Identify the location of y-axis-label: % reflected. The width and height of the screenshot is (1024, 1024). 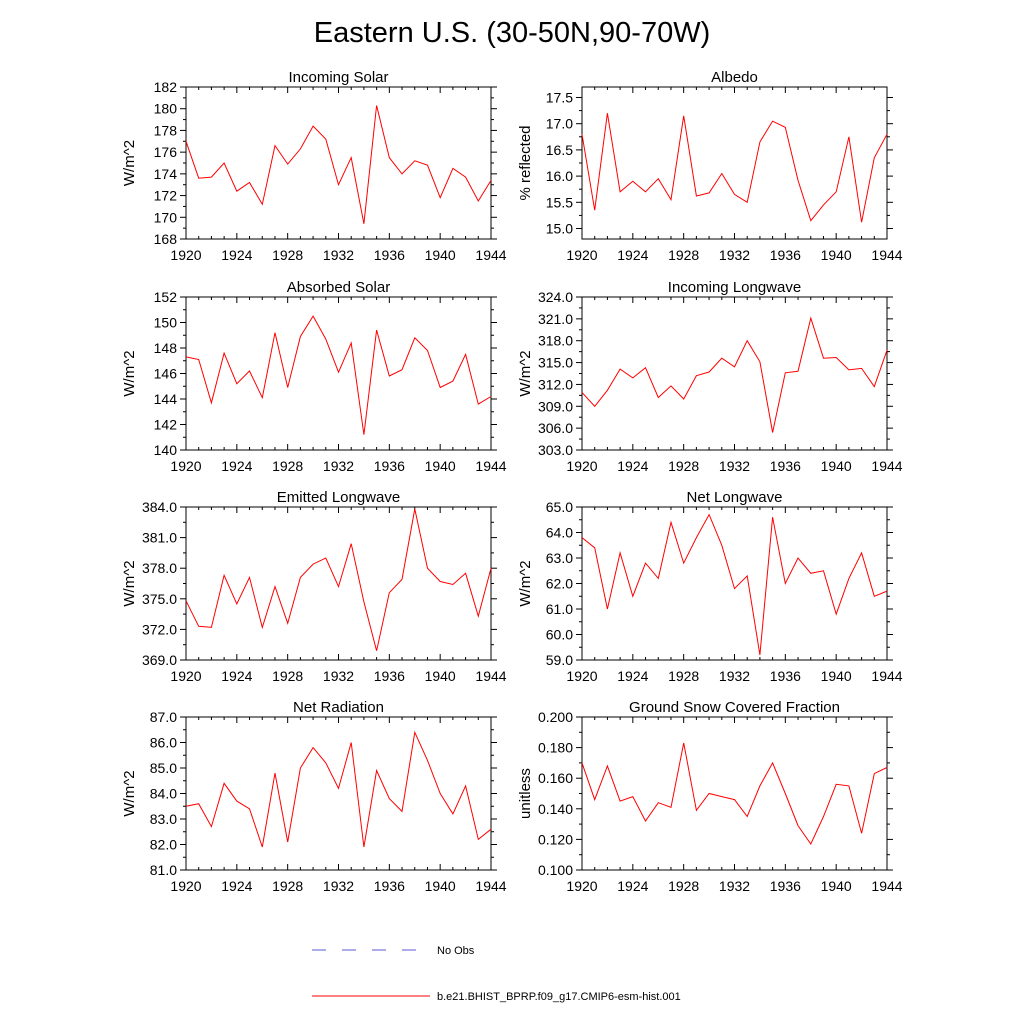
(525, 162).